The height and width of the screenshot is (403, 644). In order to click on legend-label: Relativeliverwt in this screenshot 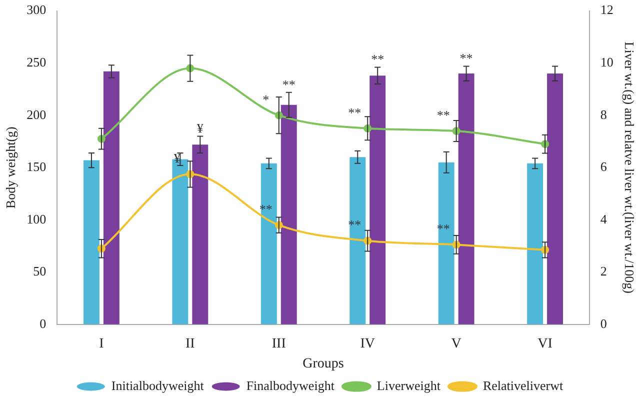, I will do `click(523, 385)`.